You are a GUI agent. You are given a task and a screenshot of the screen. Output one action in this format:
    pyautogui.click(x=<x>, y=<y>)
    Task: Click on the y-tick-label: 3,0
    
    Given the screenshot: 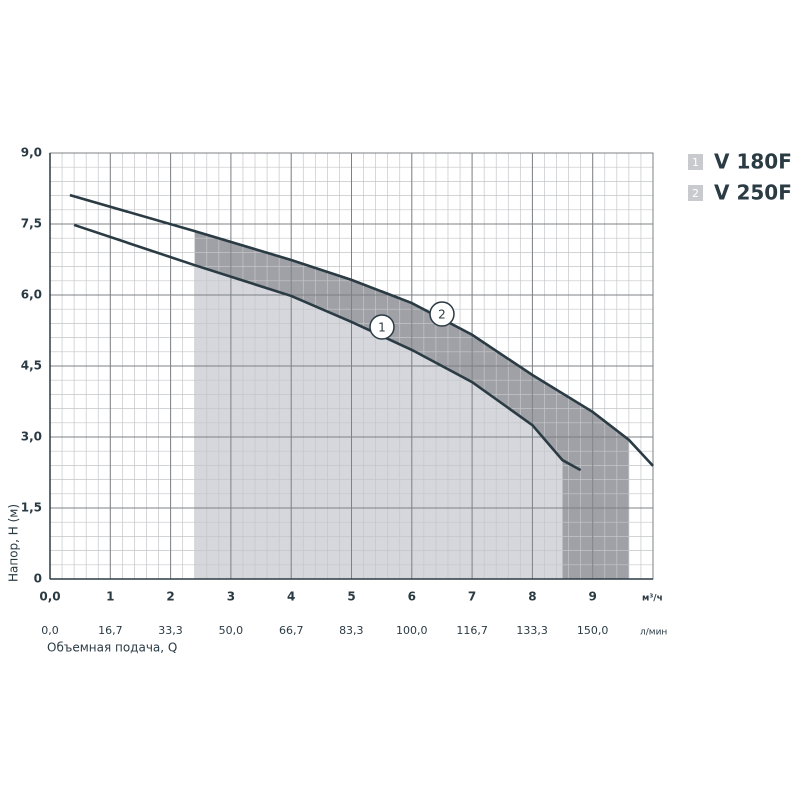 What is the action you would take?
    pyautogui.click(x=31, y=437)
    